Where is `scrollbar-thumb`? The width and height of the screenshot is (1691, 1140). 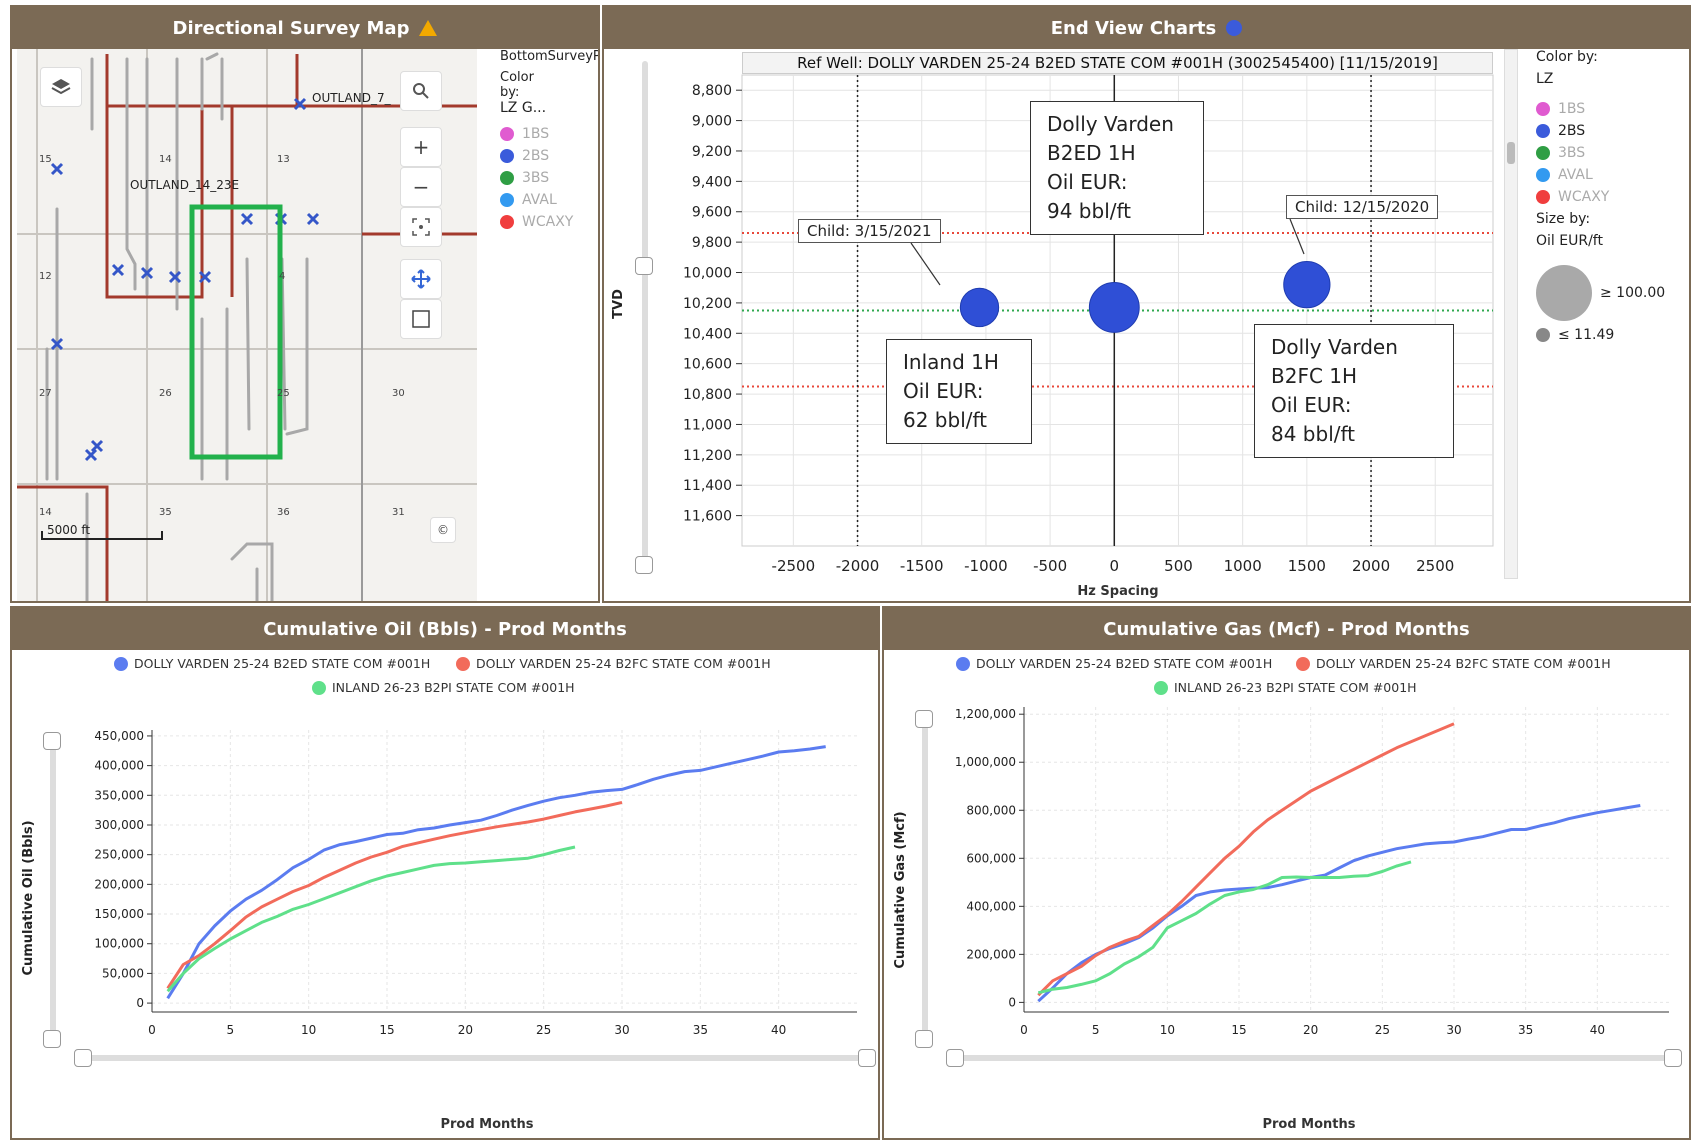
scrollbar-thumb is located at coordinates (1511, 153).